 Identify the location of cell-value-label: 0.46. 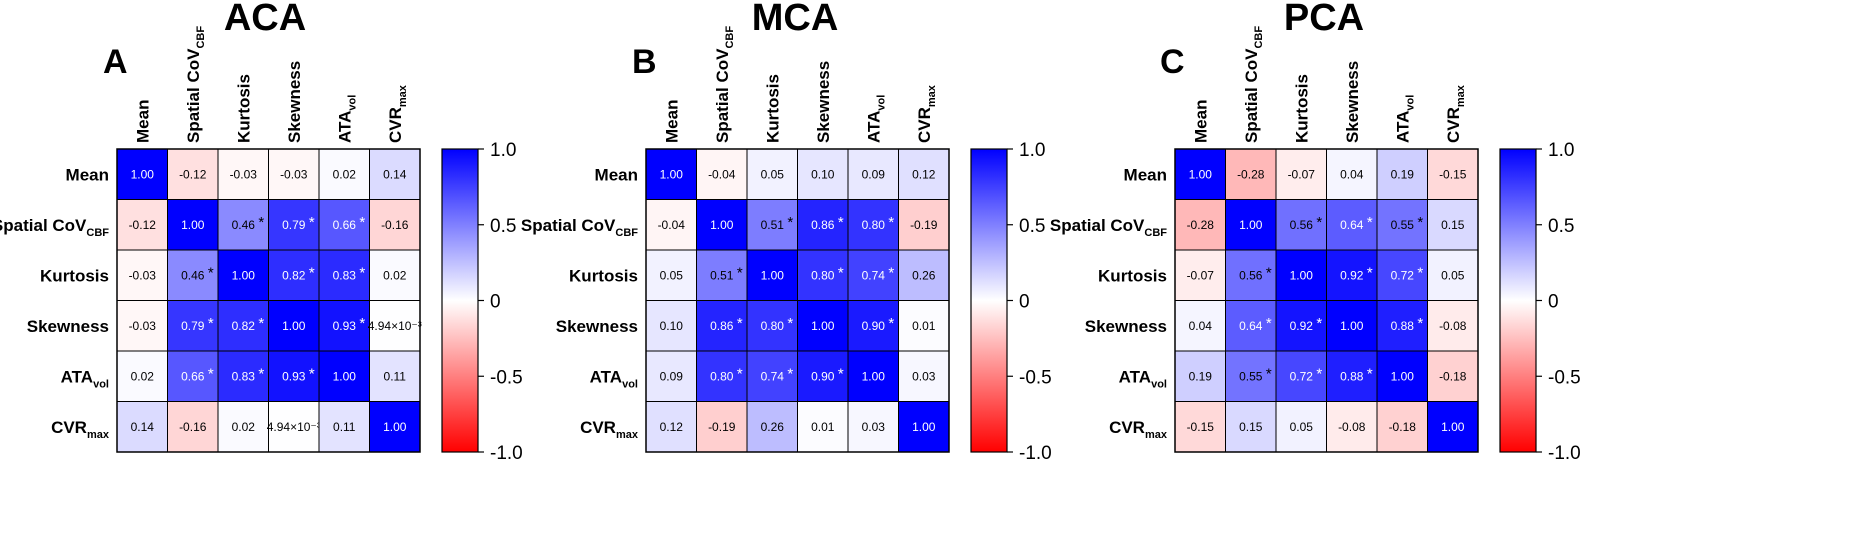
(244, 225).